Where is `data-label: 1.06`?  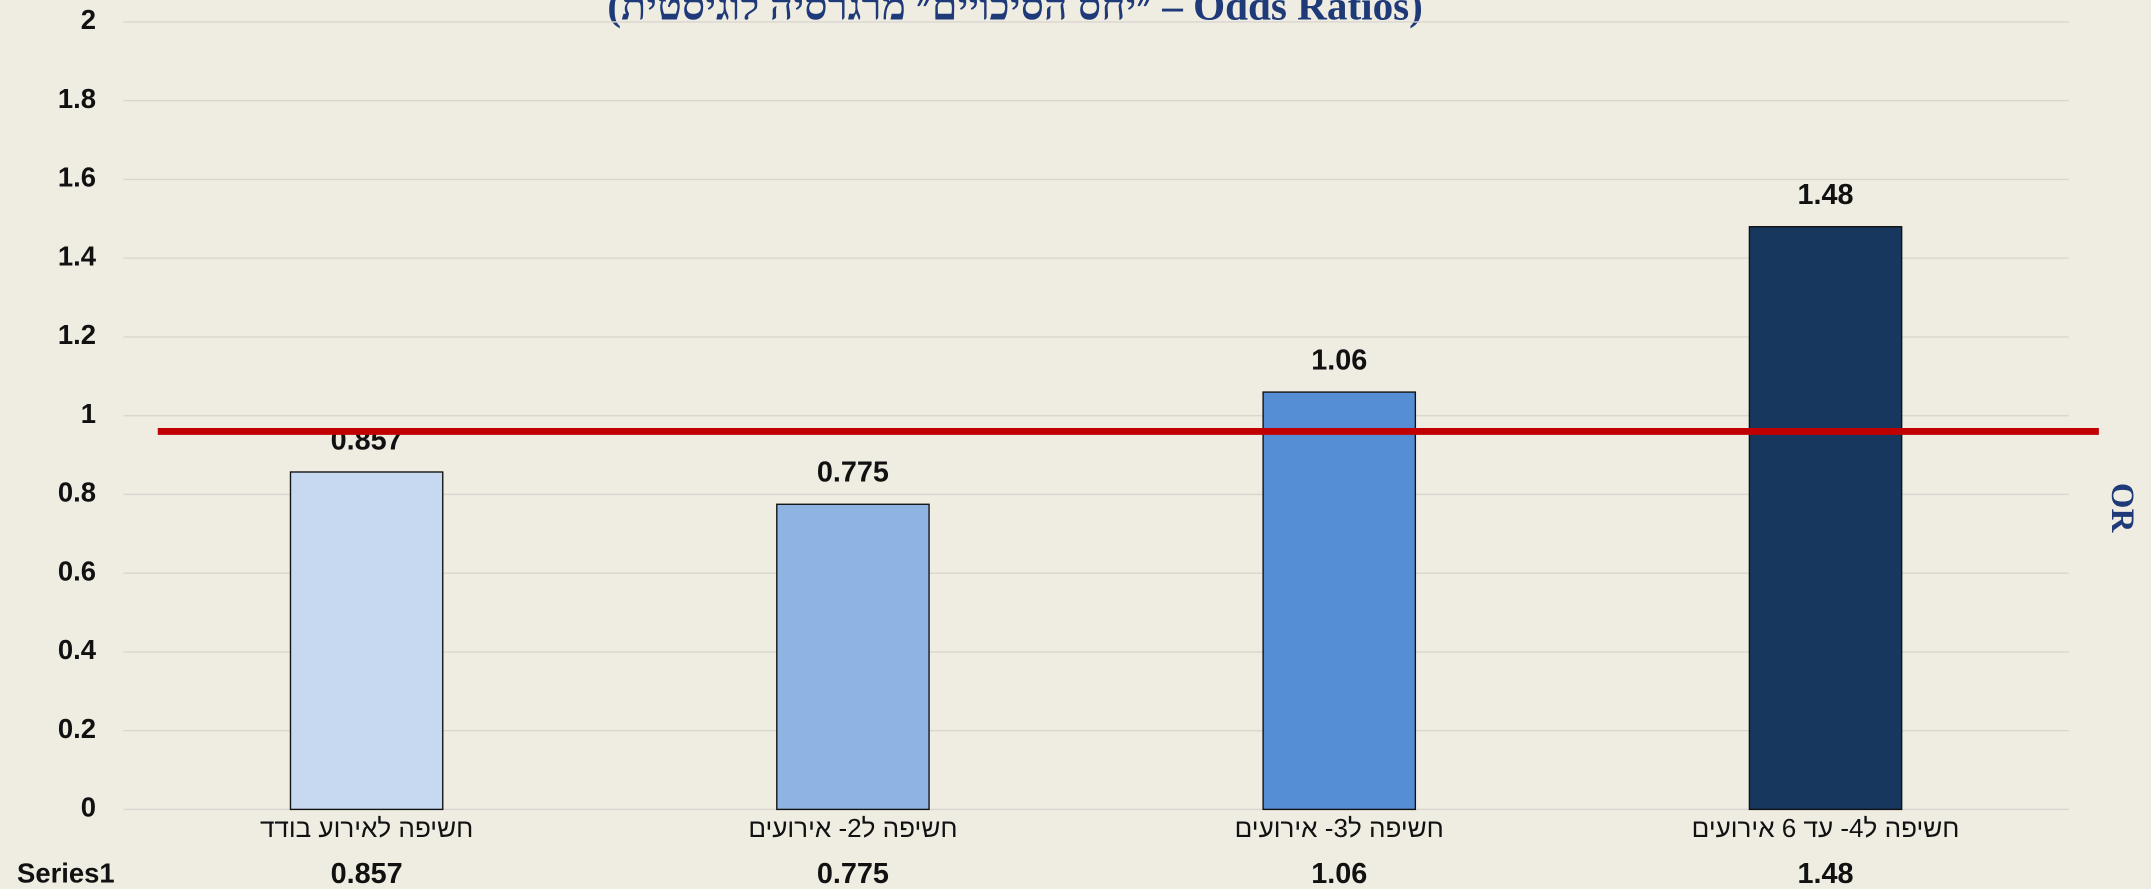 data-label: 1.06 is located at coordinates (1339, 360).